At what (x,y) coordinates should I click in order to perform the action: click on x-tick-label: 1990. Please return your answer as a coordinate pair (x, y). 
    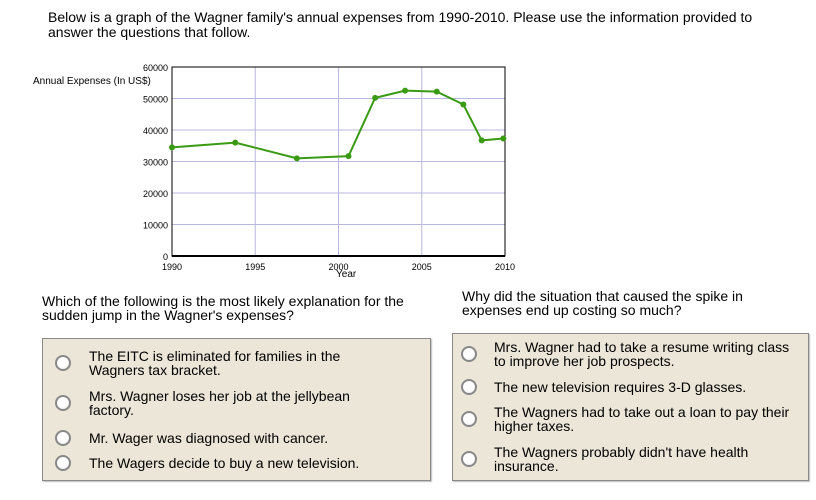
    Looking at the image, I should click on (172, 267).